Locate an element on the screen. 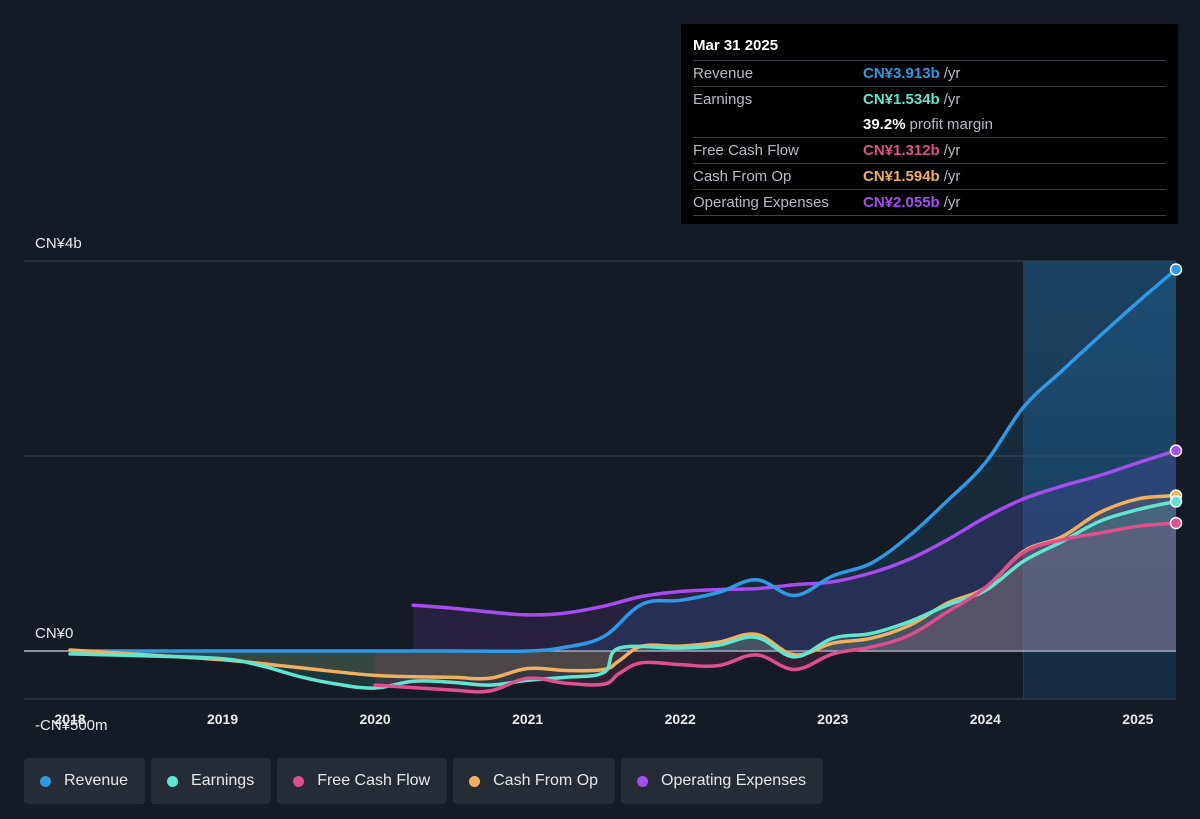 This screenshot has width=1200, height=819. tooltip-row-value: CN¥3.913b is located at coordinates (901, 73).